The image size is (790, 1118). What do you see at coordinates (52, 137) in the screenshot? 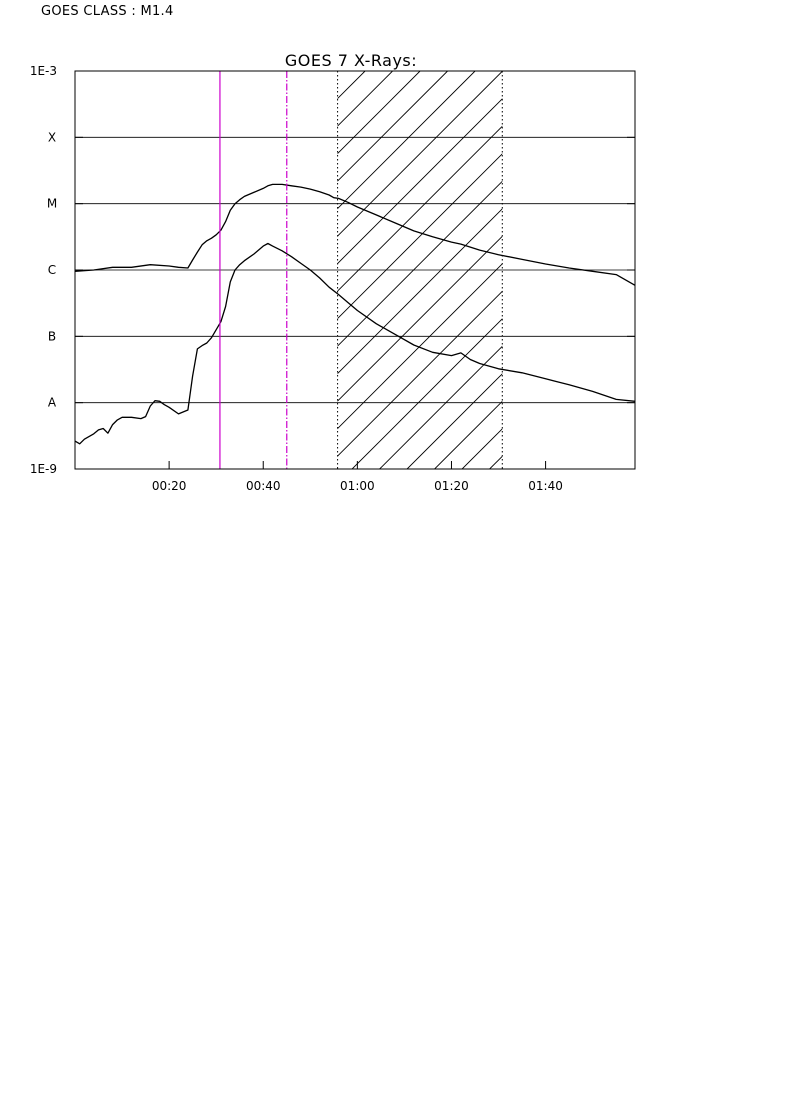
I see `y-tick-label: X` at bounding box center [52, 137].